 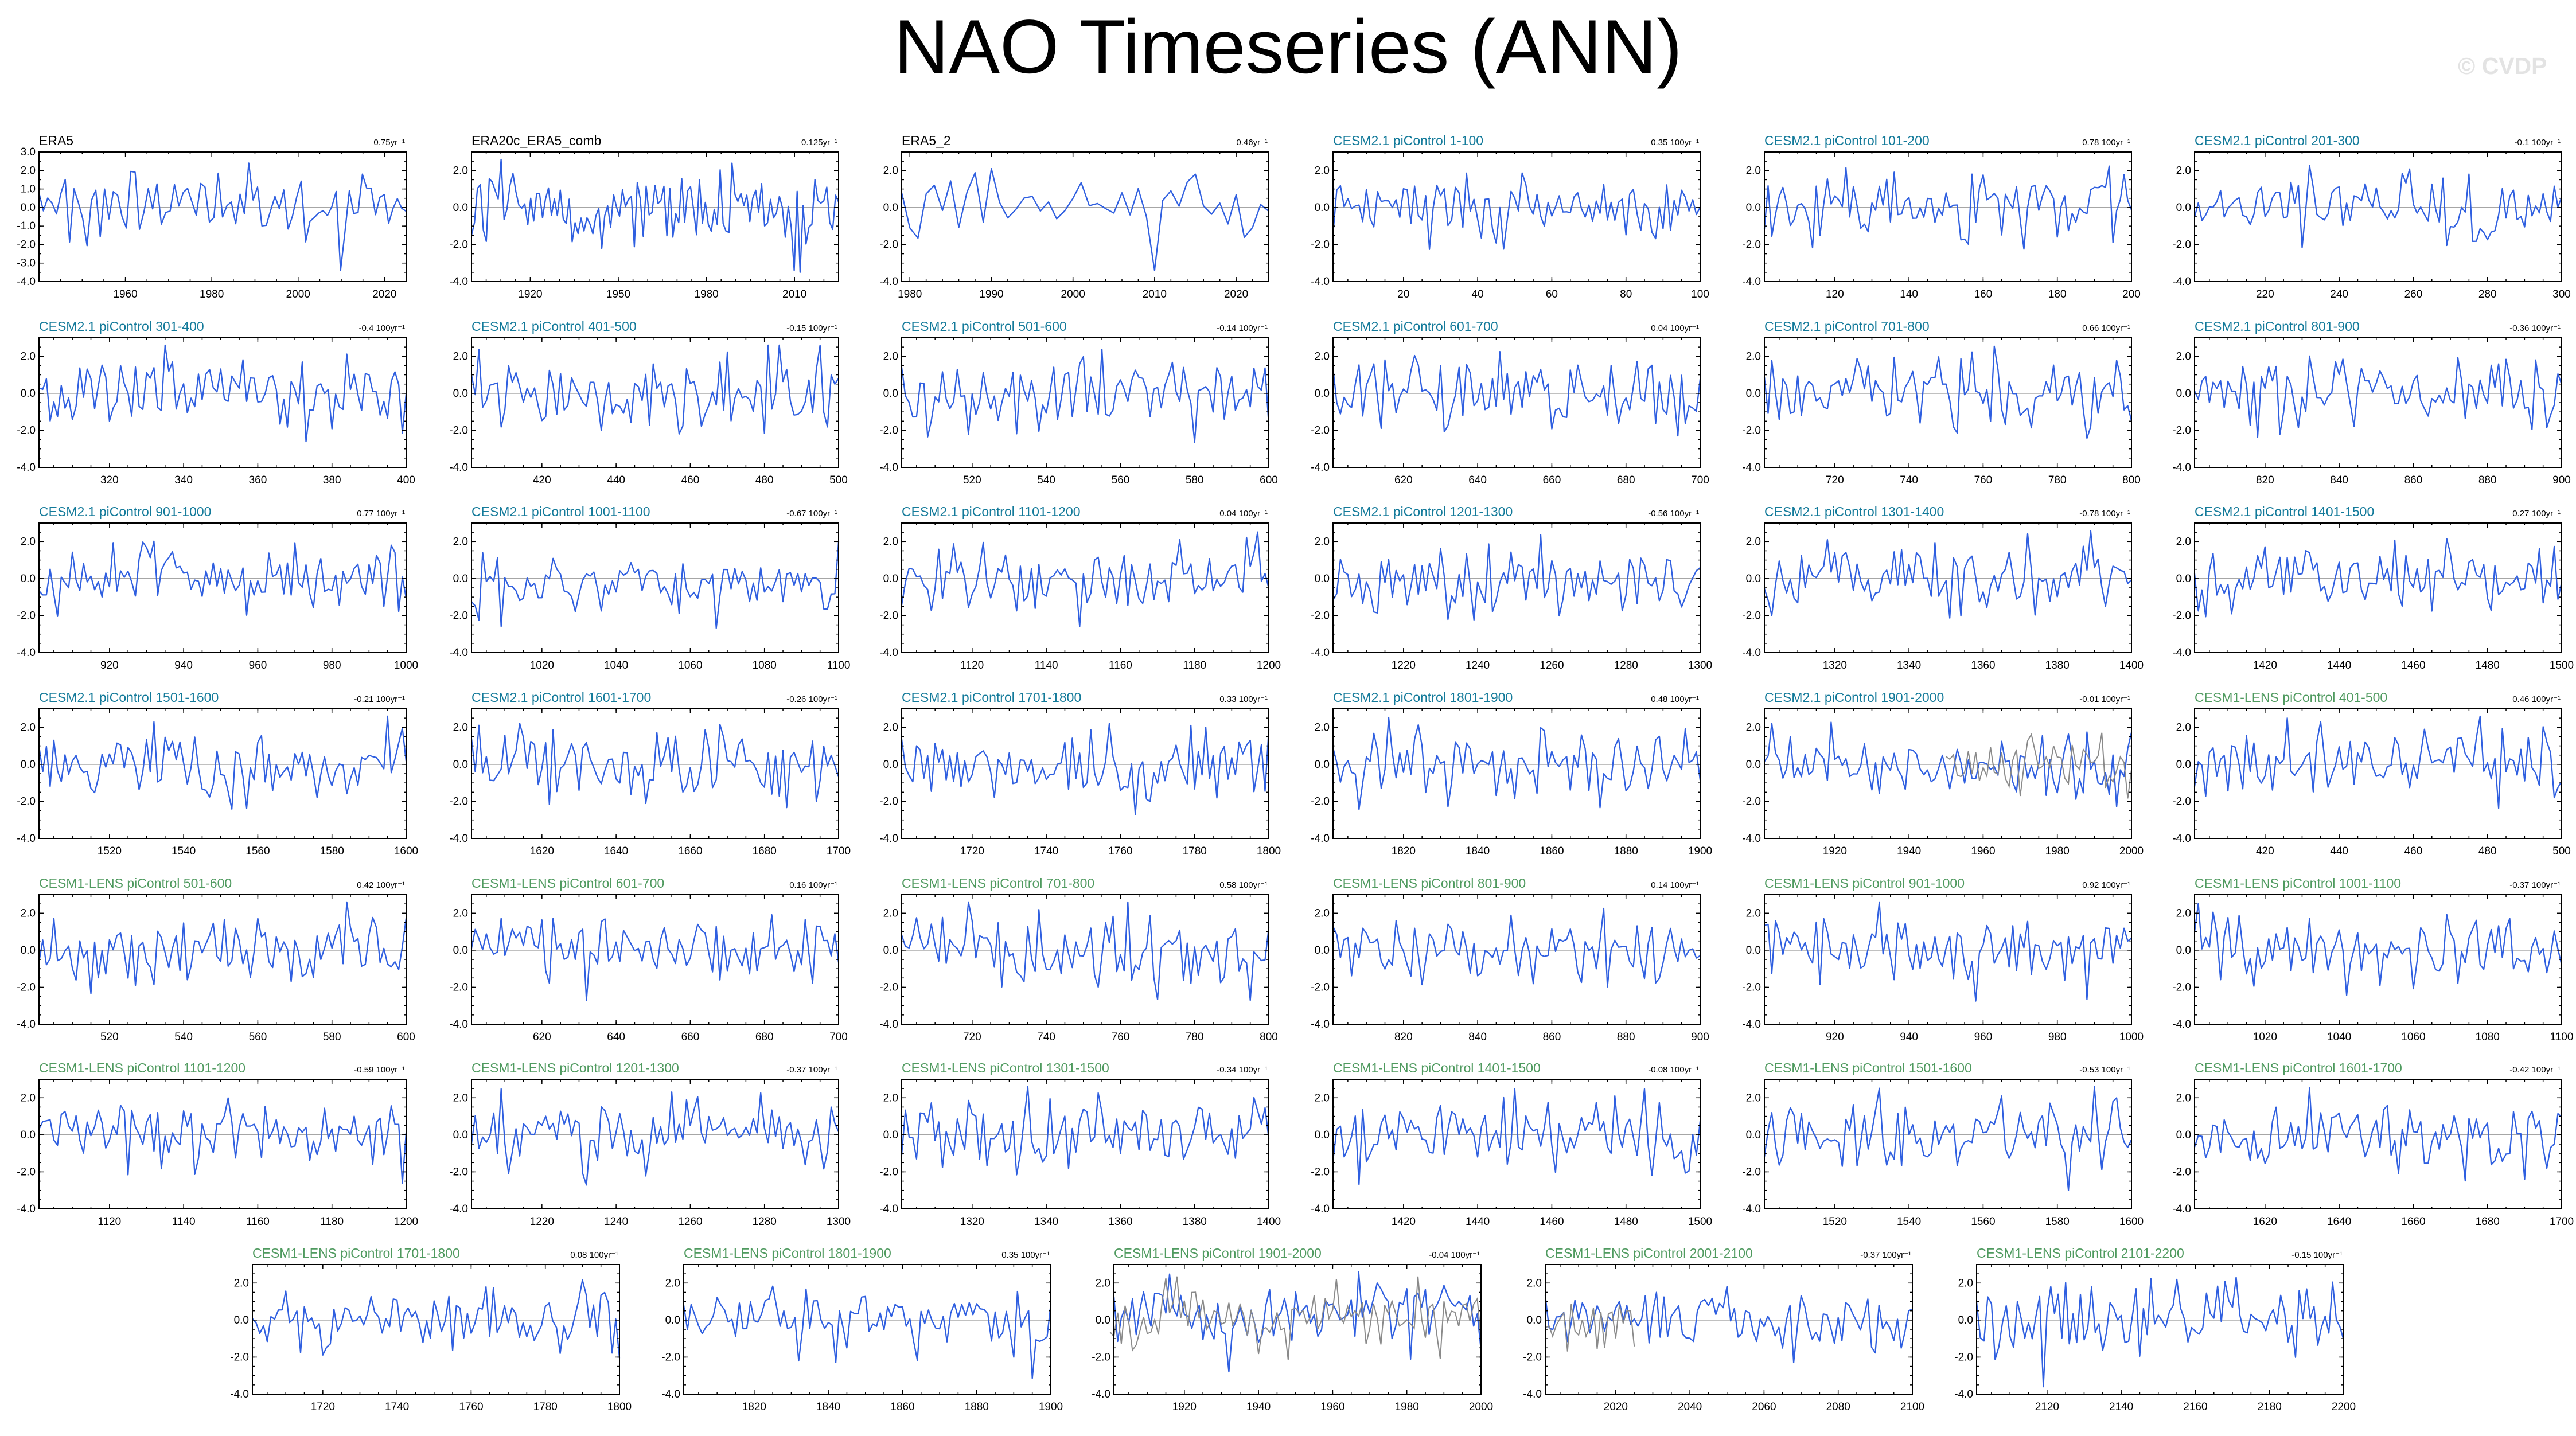 What do you see at coordinates (379, 699) in the screenshot?
I see `trend-label: -0.21 100yr⁻¹` at bounding box center [379, 699].